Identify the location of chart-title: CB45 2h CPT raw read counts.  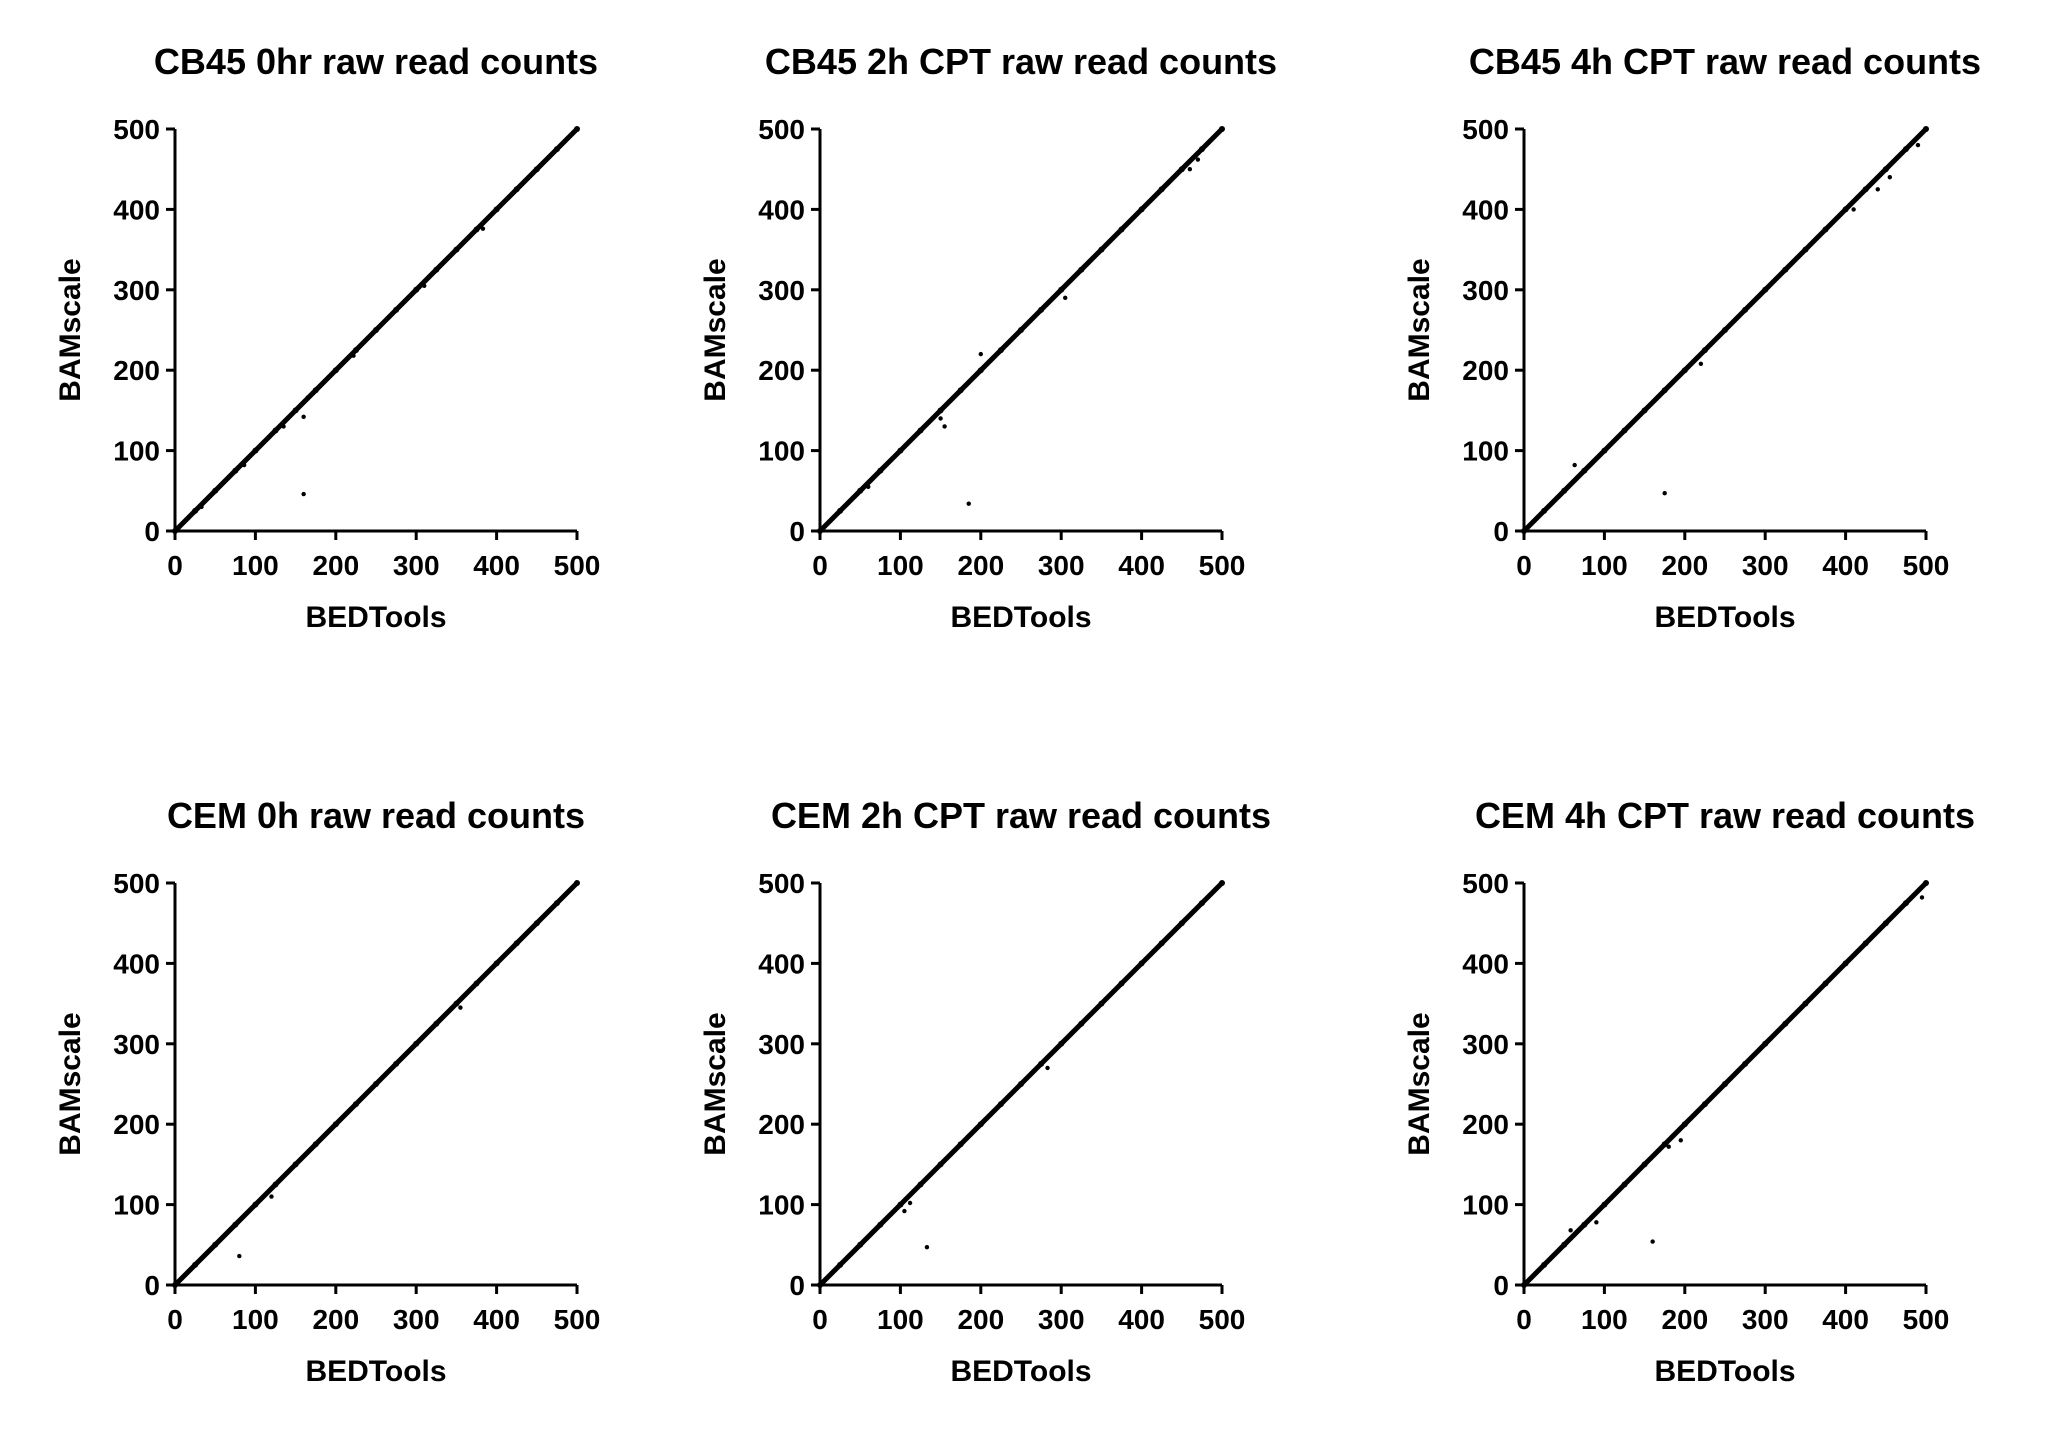
(1021, 61).